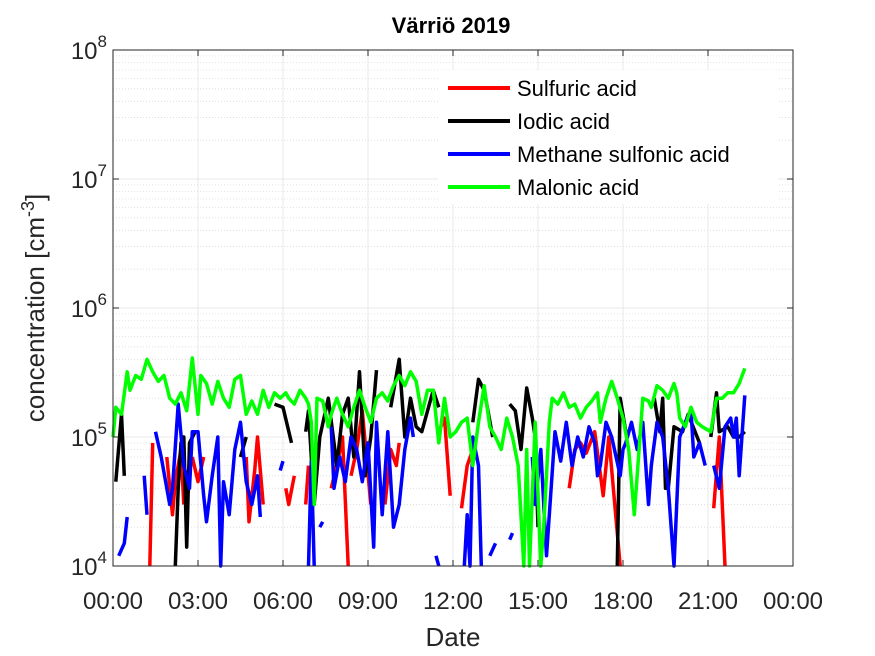  What do you see at coordinates (577, 88) in the screenshot?
I see `legend-label: Sulfuric acid` at bounding box center [577, 88].